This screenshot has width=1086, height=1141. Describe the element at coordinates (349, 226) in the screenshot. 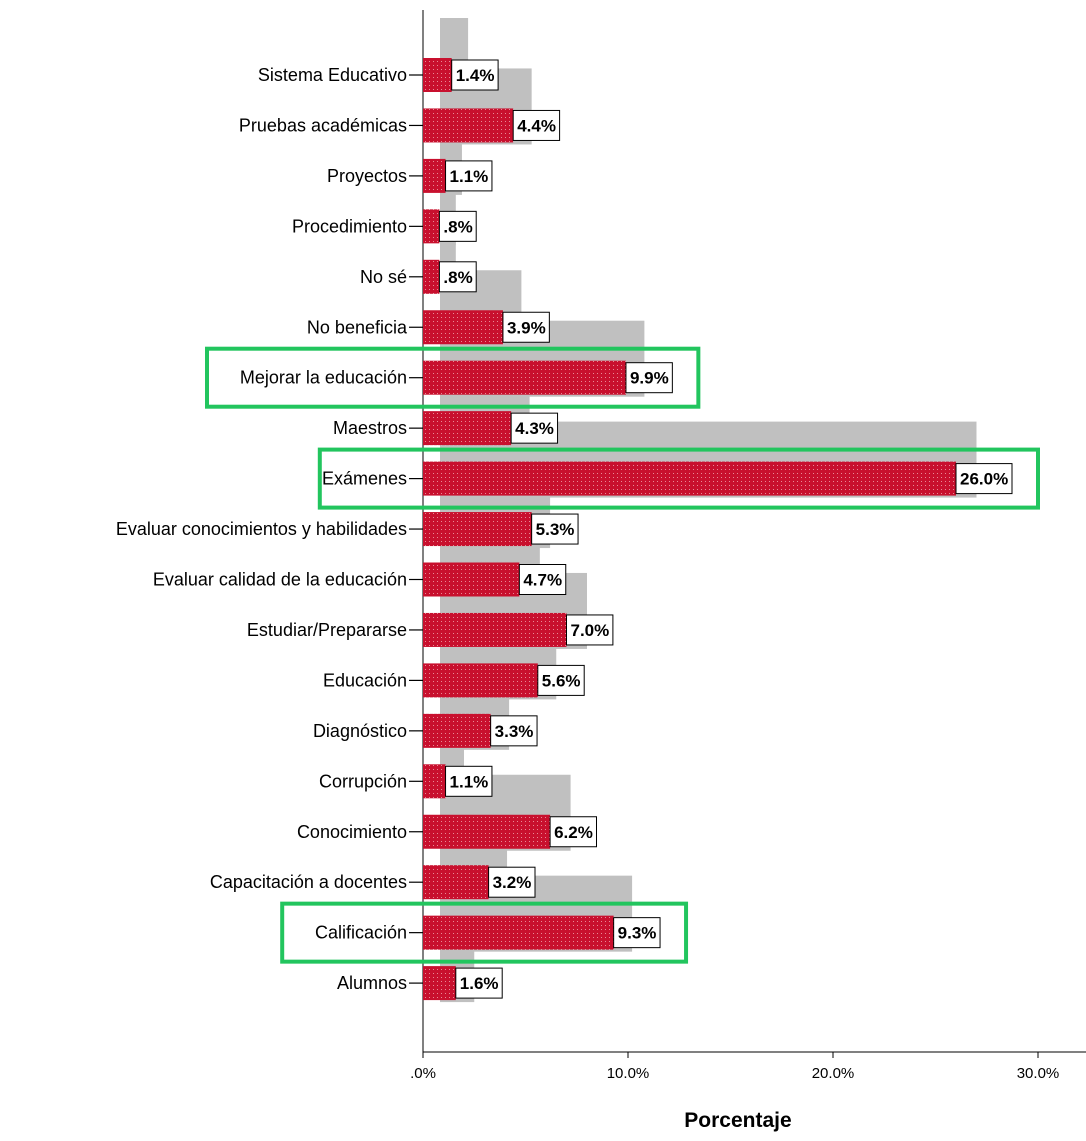

I see `category-label: Procedimiento` at that location.